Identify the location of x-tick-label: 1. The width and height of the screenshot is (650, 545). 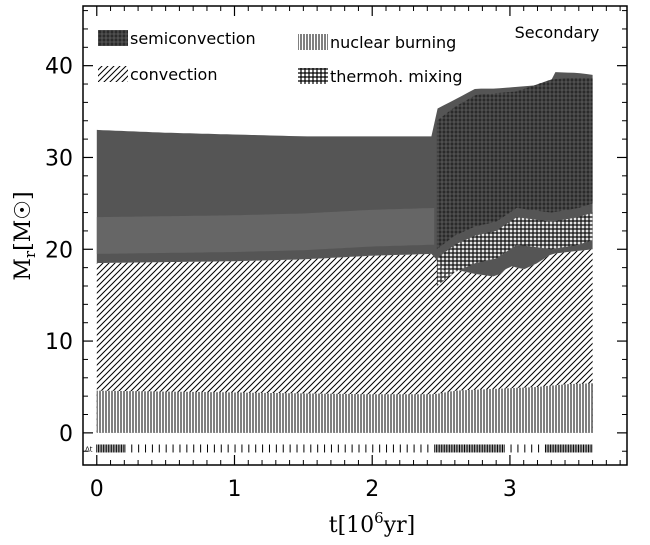
(234, 489).